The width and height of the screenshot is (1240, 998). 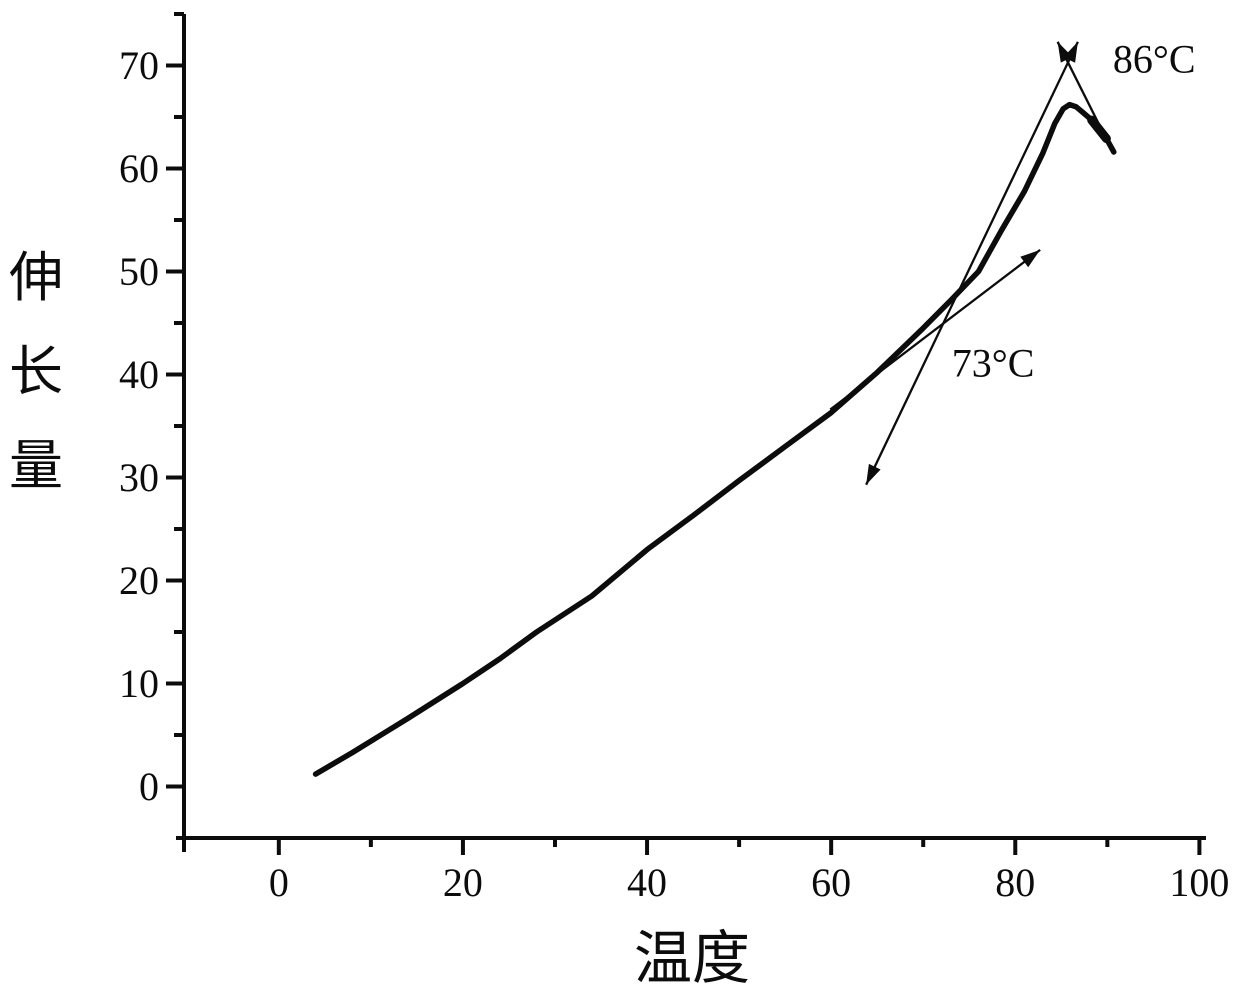 I want to click on y-axis-title-char: 量, so click(x=36, y=466).